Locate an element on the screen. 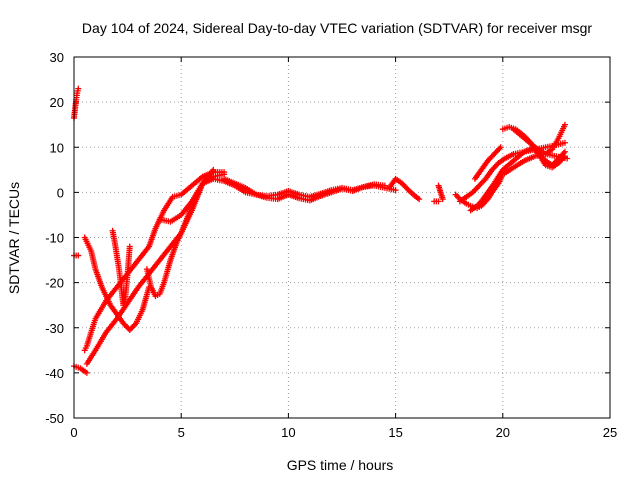 The width and height of the screenshot is (640, 480). y-tick-label: 10 is located at coordinates (57, 147).